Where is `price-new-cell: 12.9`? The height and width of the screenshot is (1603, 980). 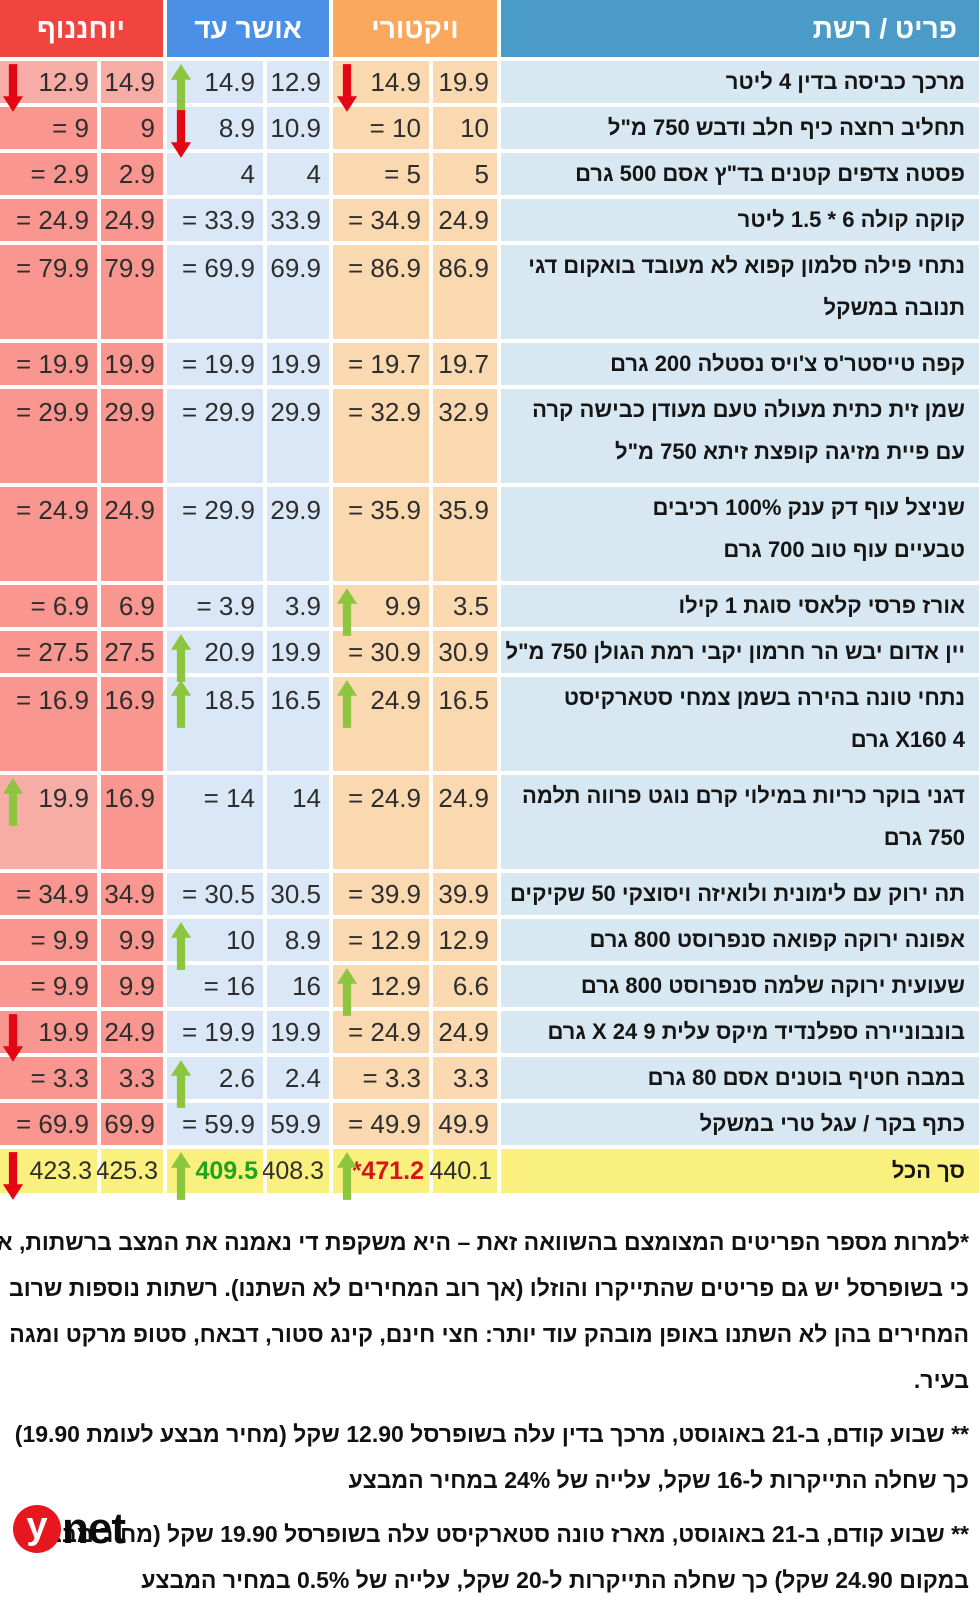 price-new-cell: 12.9 is located at coordinates (382, 990).